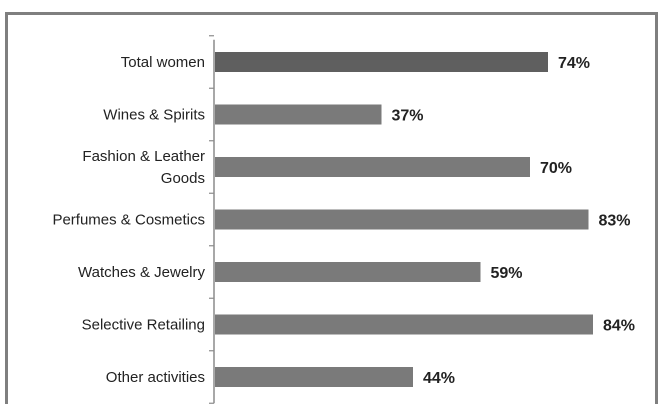 The width and height of the screenshot is (662, 407). I want to click on y-tick-label-line: Selective Retailing, so click(143, 325).